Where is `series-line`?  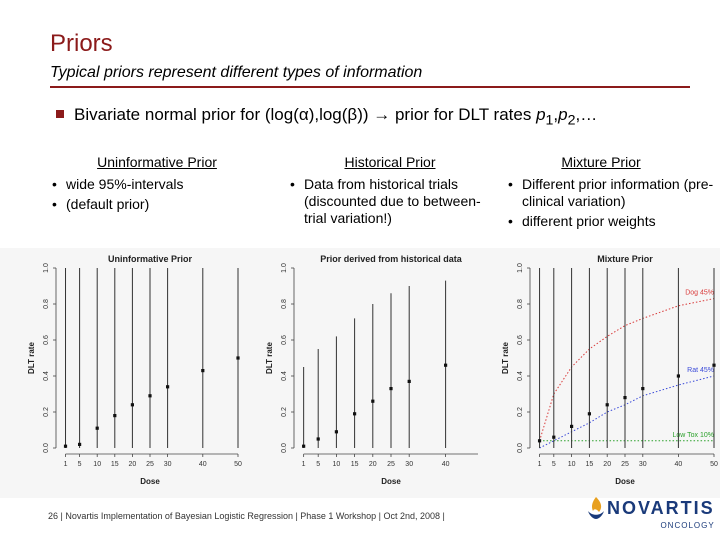
series-line is located at coordinates (627, 412).